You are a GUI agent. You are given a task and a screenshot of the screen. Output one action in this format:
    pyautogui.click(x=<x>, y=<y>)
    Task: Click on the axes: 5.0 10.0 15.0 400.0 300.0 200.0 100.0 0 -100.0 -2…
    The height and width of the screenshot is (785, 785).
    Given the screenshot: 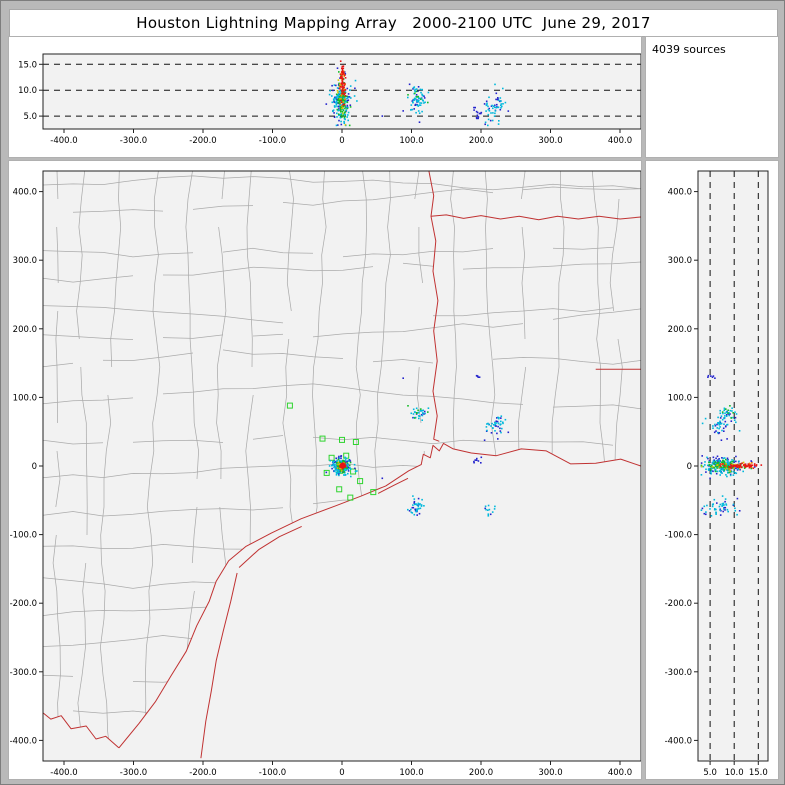 What is the action you would take?
    pyautogui.click(x=716, y=483)
    